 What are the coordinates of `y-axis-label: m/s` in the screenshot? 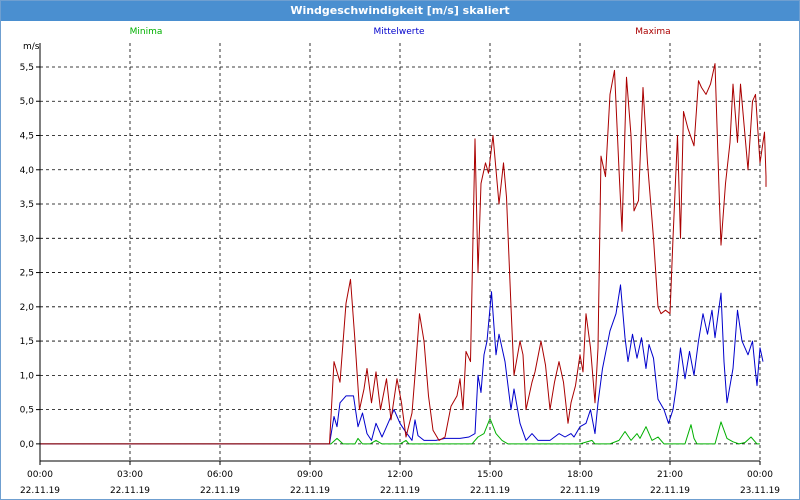 It's located at (31, 47).